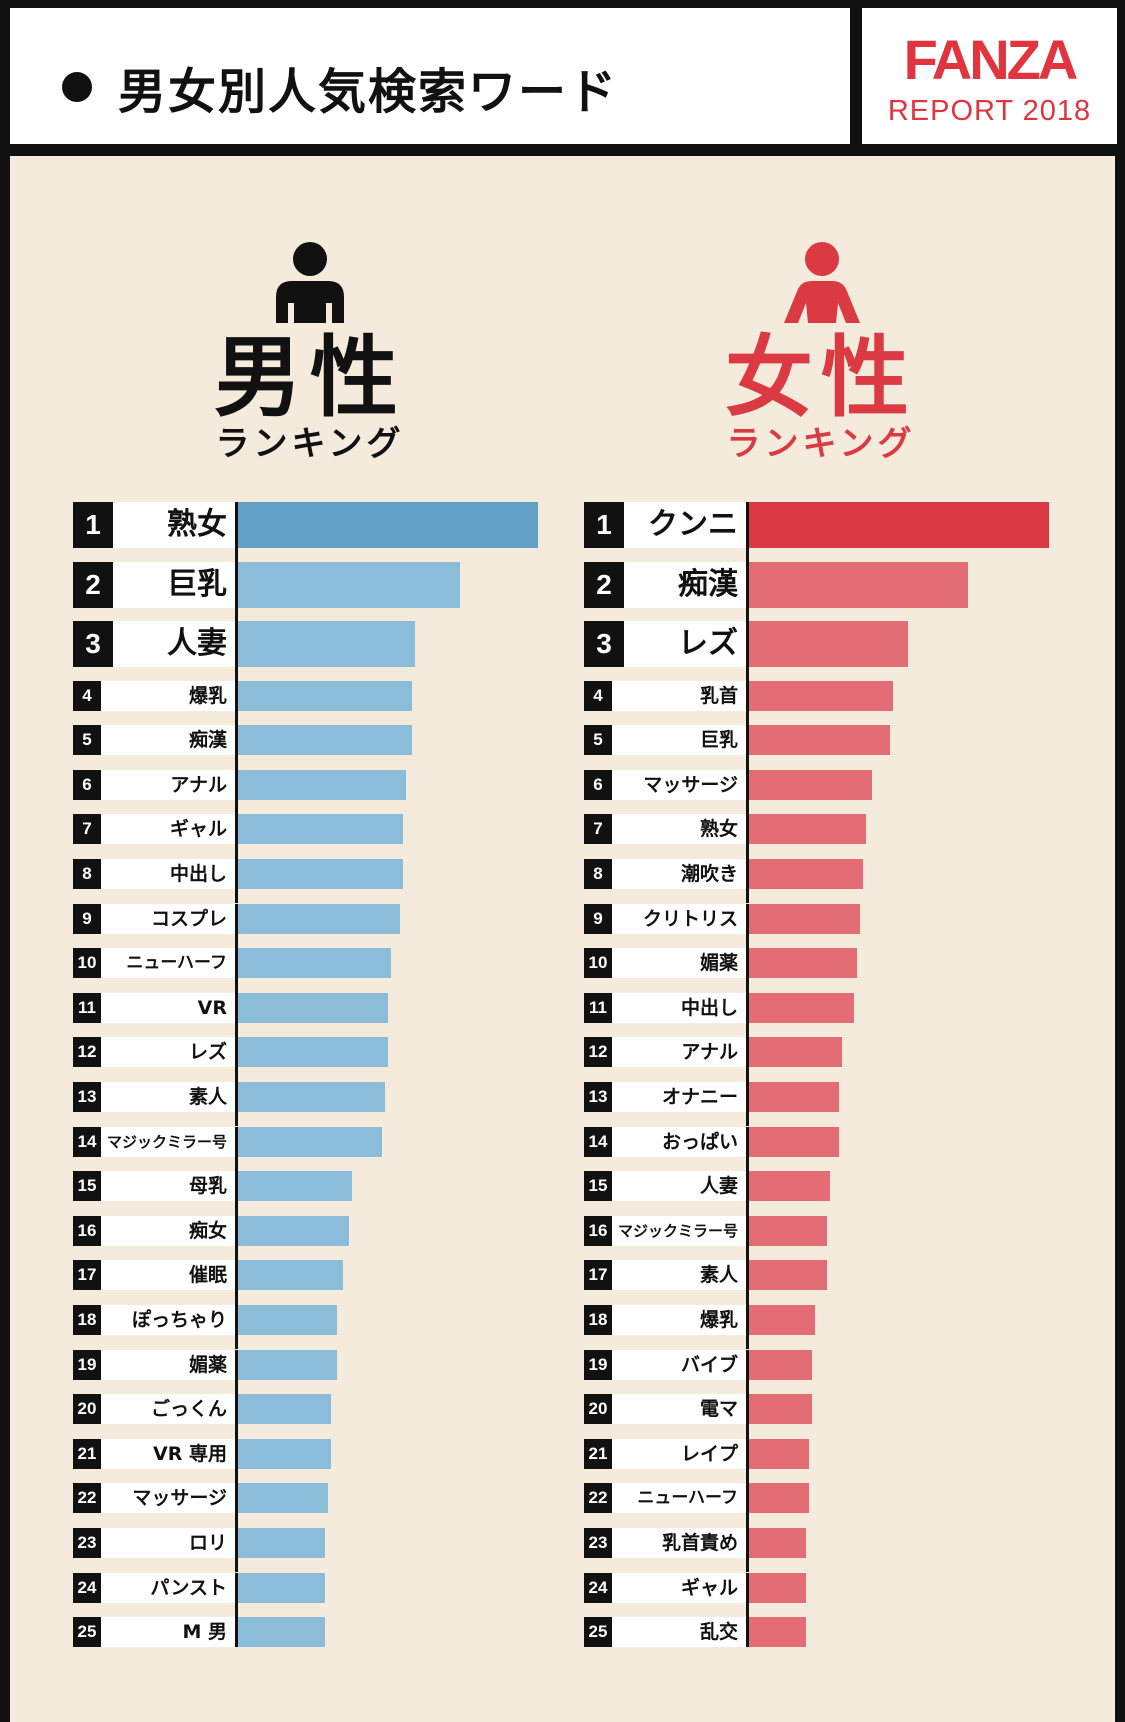  What do you see at coordinates (598, 1364) in the screenshot?
I see `rank-number: 19` at bounding box center [598, 1364].